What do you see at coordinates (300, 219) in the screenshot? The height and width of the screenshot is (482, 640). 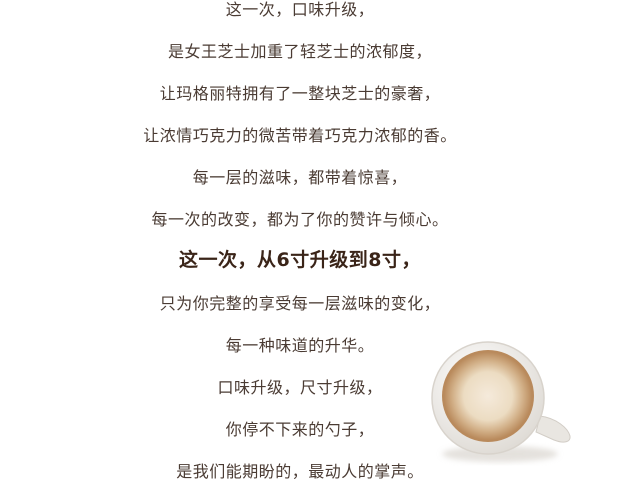 I see `poem-line-6: 每一次的改变，都为了你的赞许与倾心。` at bounding box center [300, 219].